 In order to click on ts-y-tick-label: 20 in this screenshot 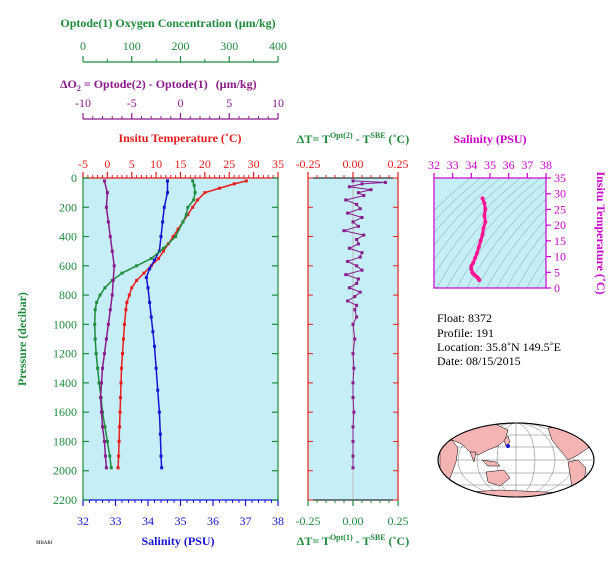, I will do `click(560, 225)`.